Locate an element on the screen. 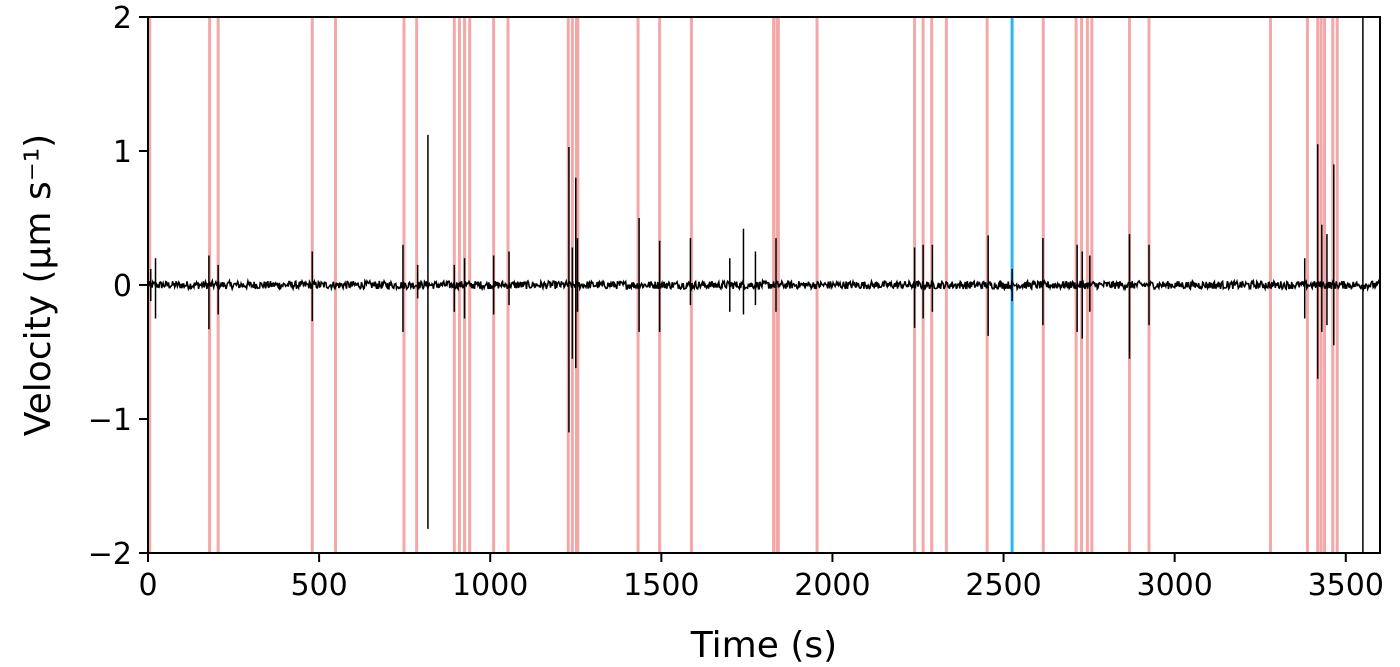 This screenshot has width=1400, height=667. y-tick-label: −2 is located at coordinates (110, 554).